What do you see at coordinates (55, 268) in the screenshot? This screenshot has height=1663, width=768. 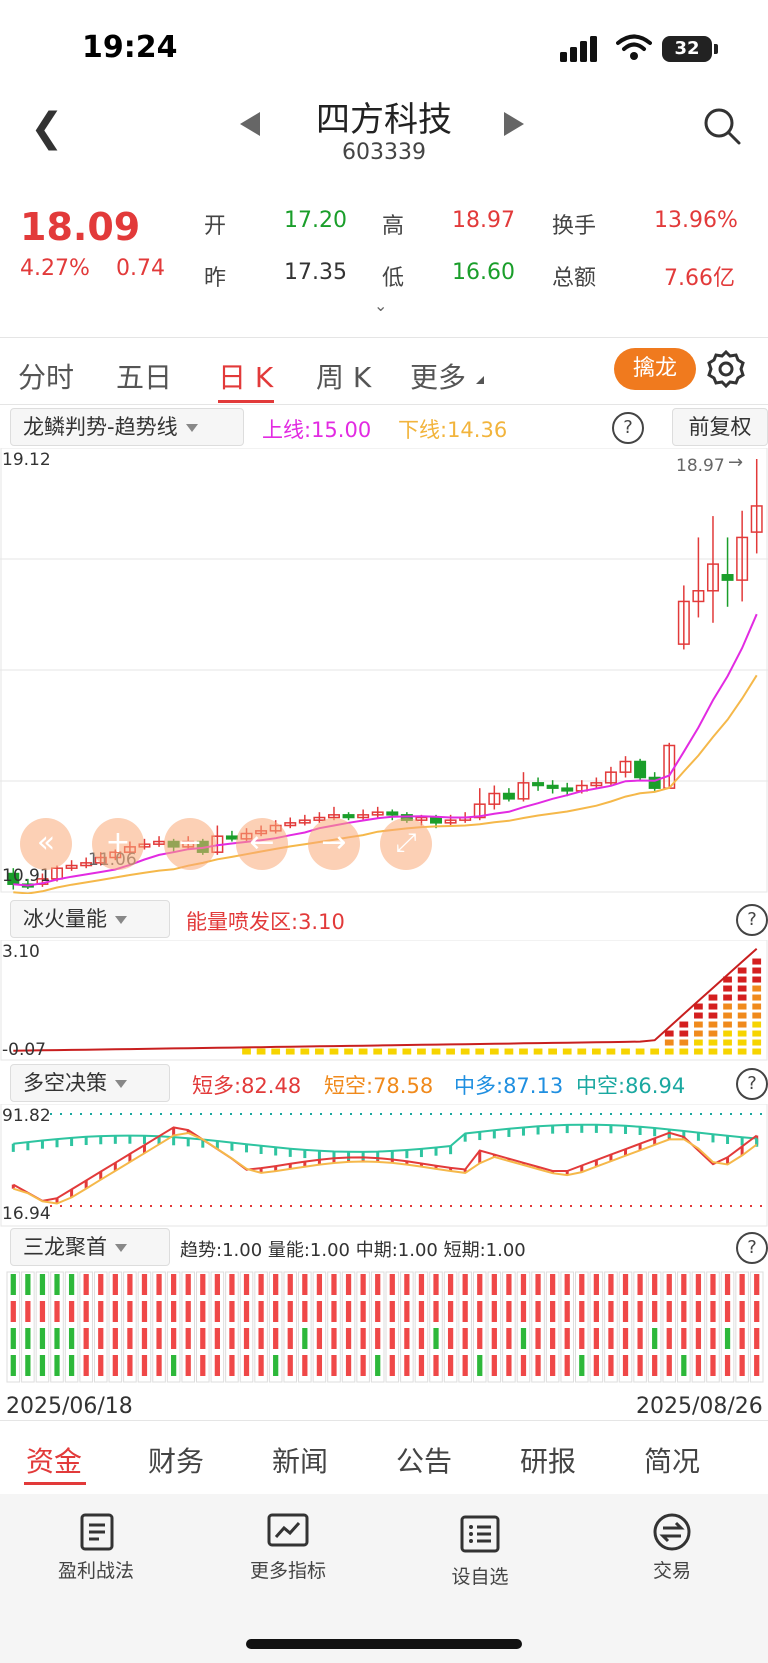 I see `change-percent: 4.27%` at bounding box center [55, 268].